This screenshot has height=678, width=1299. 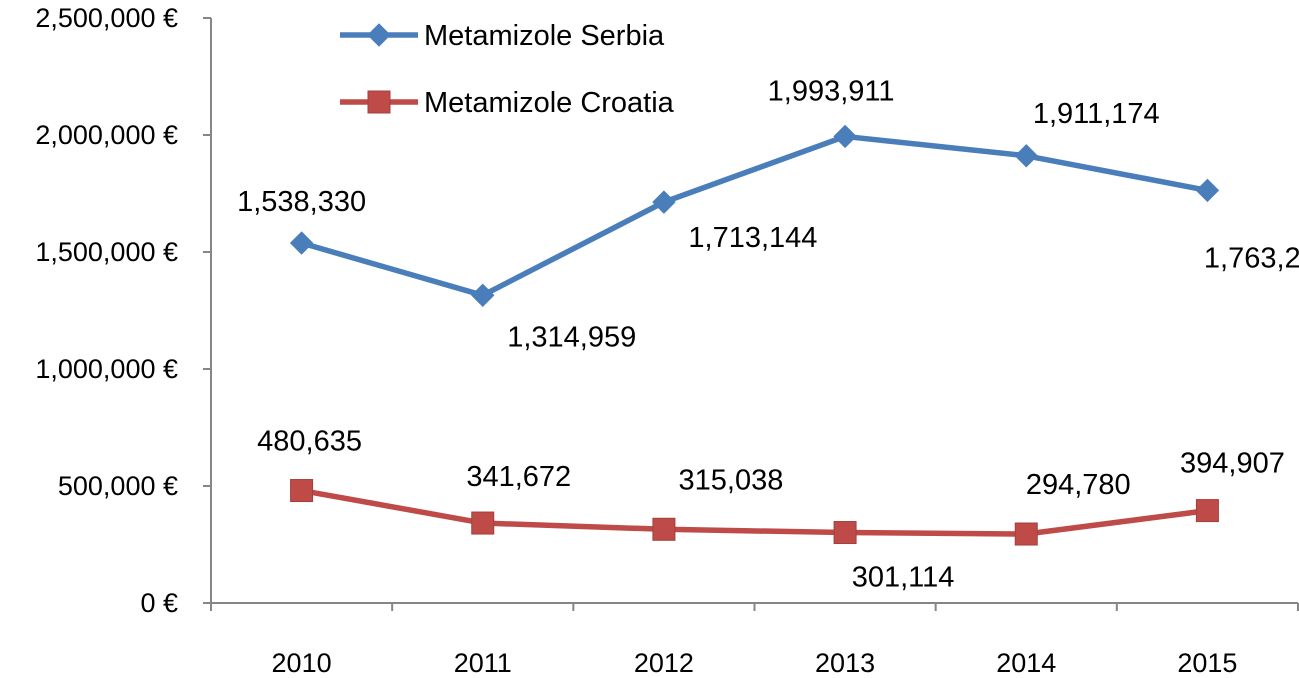 I want to click on y-tick-label: 0 €, so click(x=159, y=603).